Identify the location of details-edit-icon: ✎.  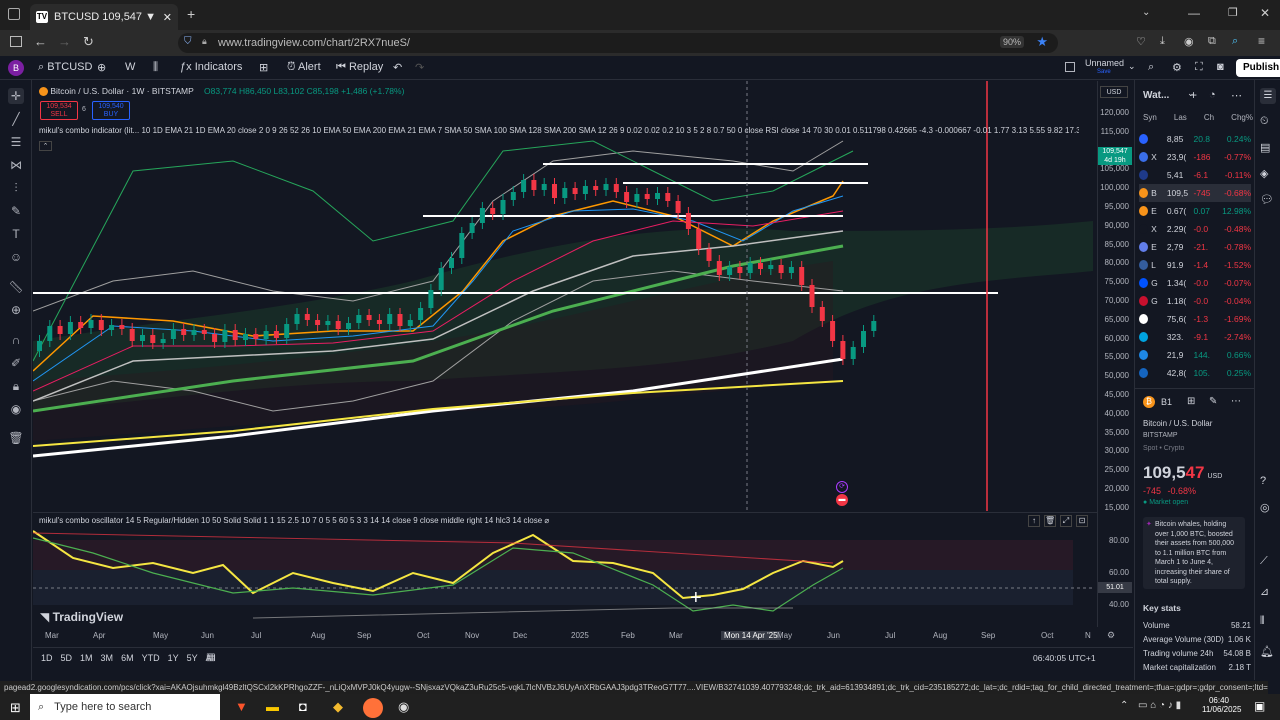
(1213, 401).